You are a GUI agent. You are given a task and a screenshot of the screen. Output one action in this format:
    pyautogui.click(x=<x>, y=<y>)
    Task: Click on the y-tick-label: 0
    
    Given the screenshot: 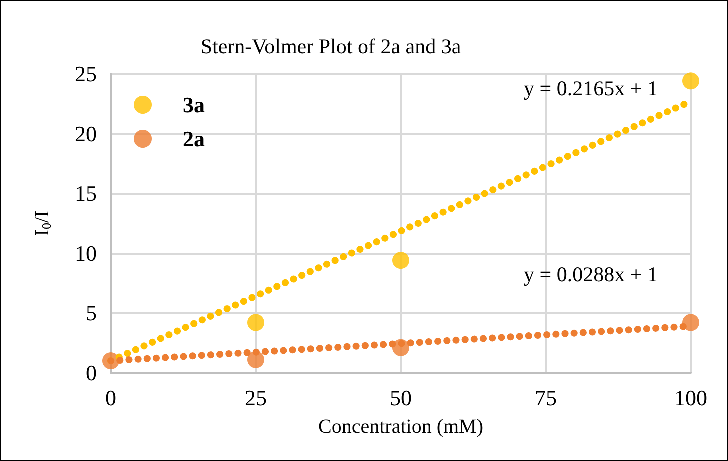 What is the action you would take?
    pyautogui.click(x=91, y=373)
    